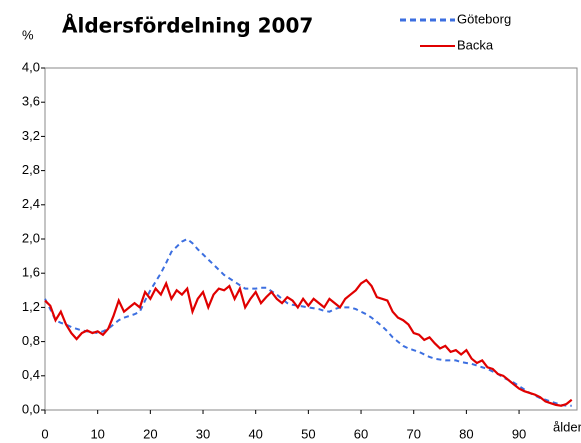 Image resolution: width=581 pixels, height=443 pixels. What do you see at coordinates (97, 433) in the screenshot?
I see `x-tick-label: 10` at bounding box center [97, 433].